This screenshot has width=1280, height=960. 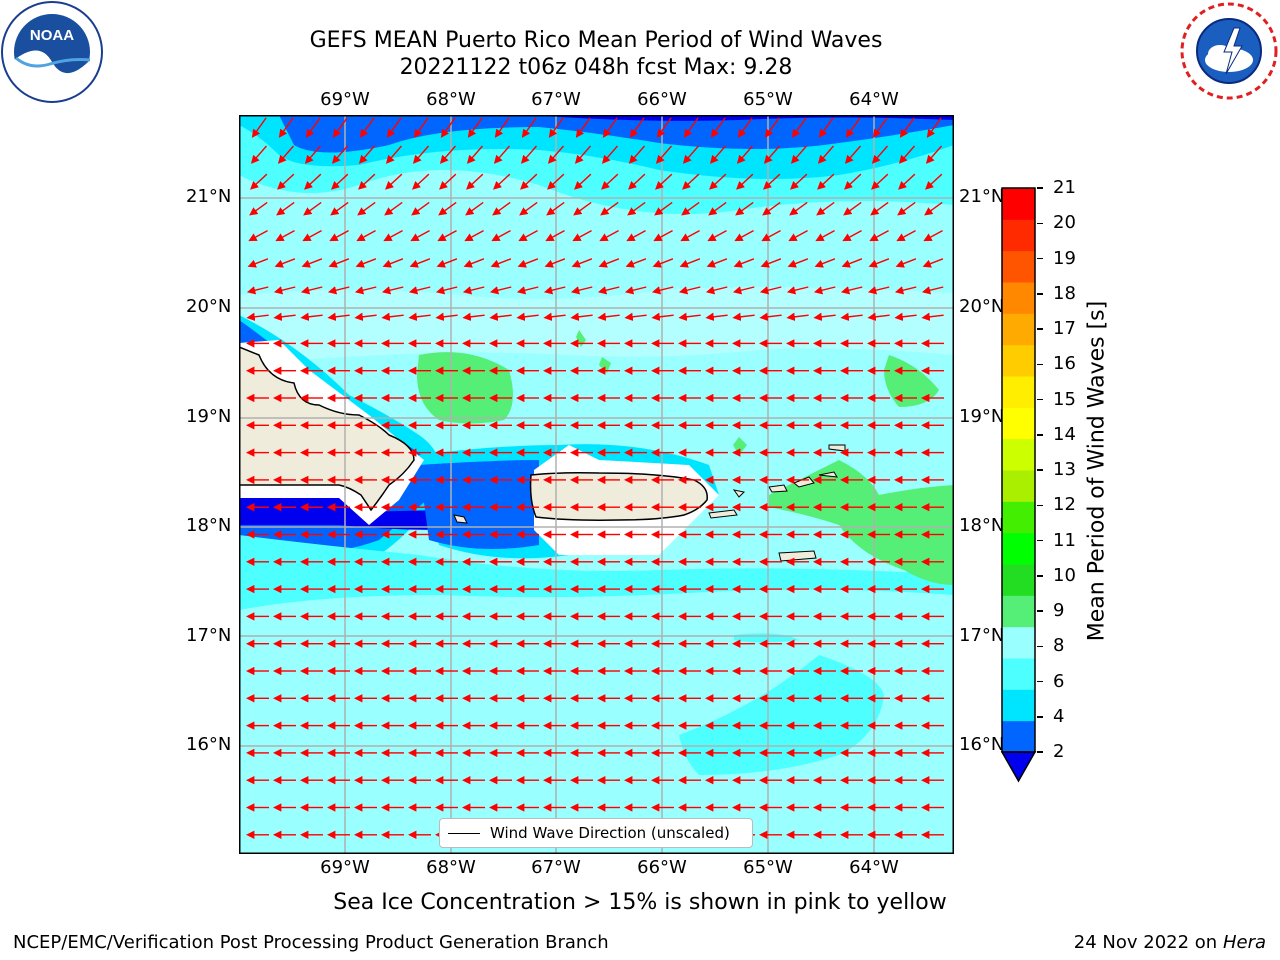 I want to click on colorbar-tick-label: 20, so click(x=1064, y=223).